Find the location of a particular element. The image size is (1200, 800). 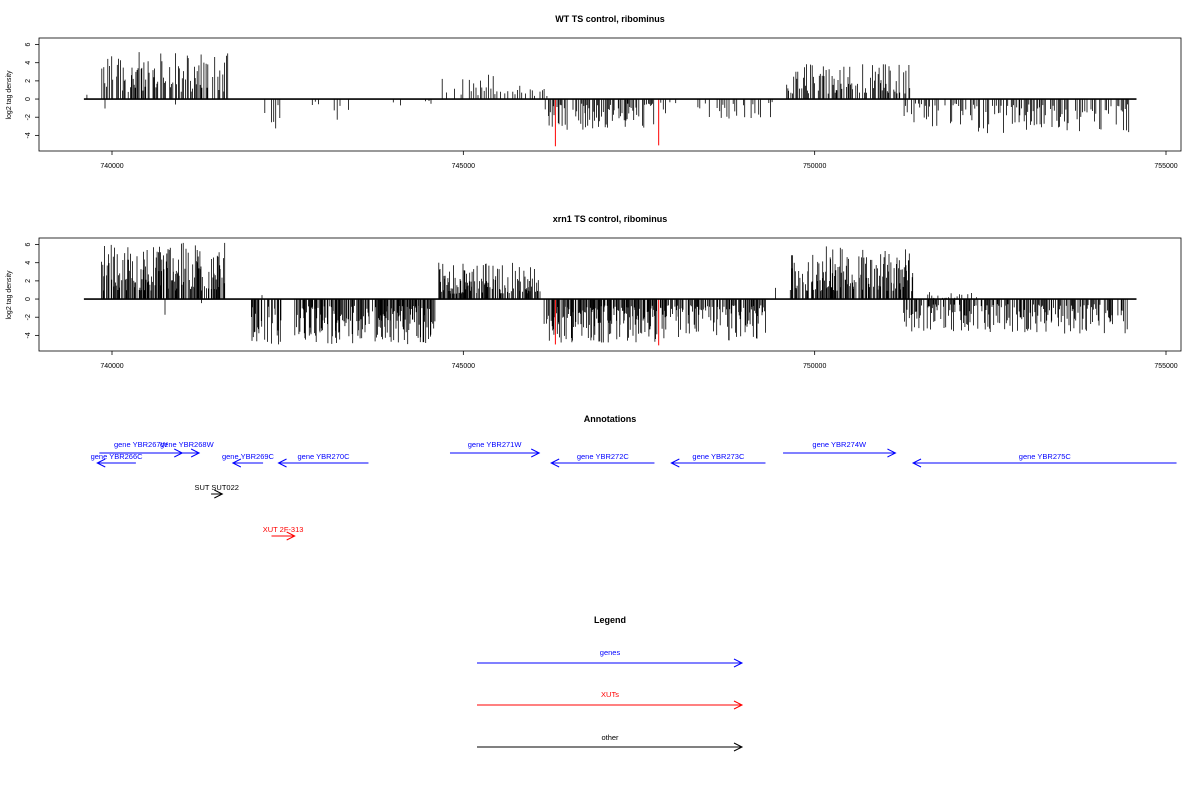

annotation-feature: SUT SUT022 is located at coordinates (216, 491).